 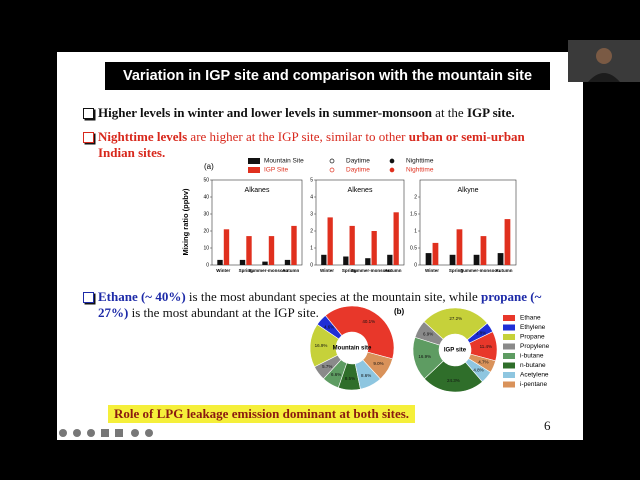 What do you see at coordinates (327, 366) in the screenshot?
I see `value-label: 5.7%` at bounding box center [327, 366].